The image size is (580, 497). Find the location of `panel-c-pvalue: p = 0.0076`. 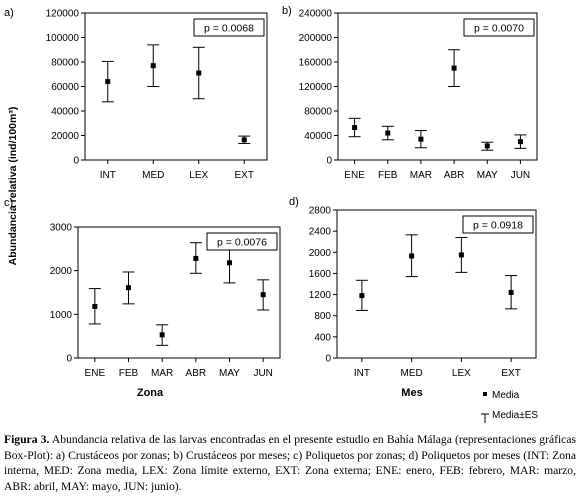

panel-c-pvalue: p = 0.0076 is located at coordinates (242, 243).